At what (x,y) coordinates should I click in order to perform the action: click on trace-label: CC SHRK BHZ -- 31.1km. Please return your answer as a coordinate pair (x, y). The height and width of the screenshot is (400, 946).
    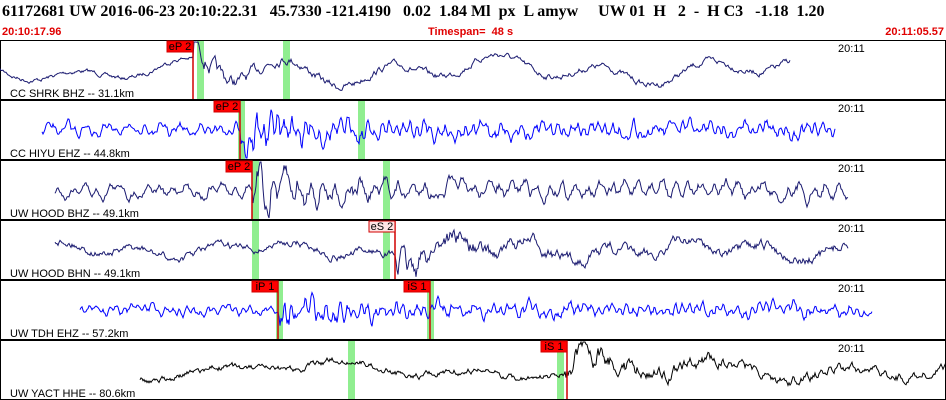
    Looking at the image, I should click on (72, 94).